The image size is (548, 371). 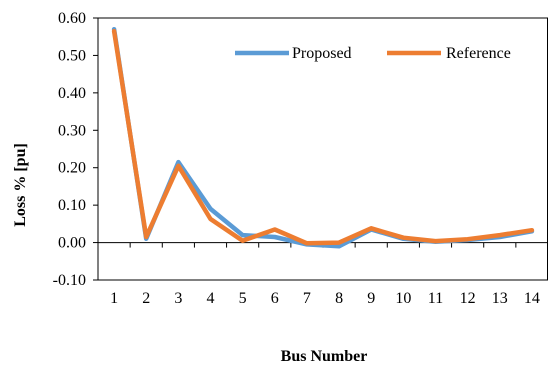 I want to click on y-axis-title: Loss % [pu], so click(x=20, y=185).